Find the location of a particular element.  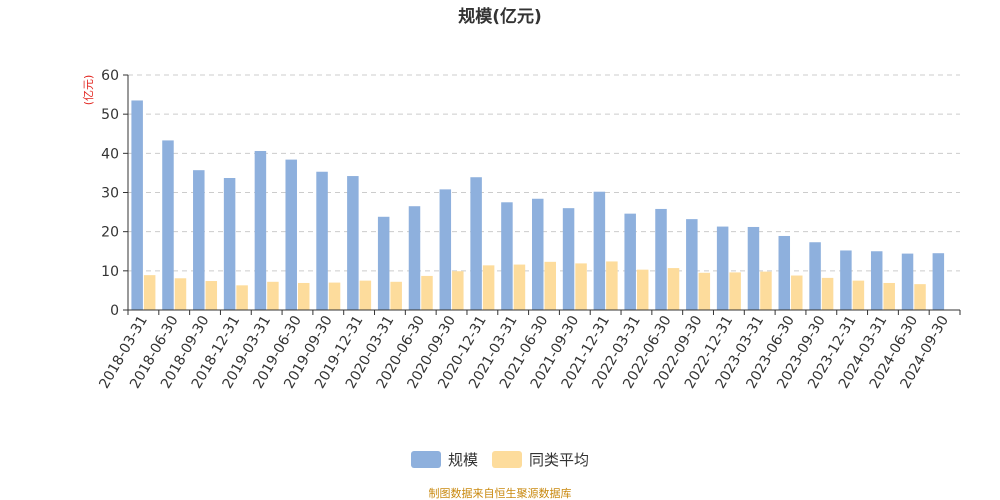

legend-swatch-scale is located at coordinates (426, 459).